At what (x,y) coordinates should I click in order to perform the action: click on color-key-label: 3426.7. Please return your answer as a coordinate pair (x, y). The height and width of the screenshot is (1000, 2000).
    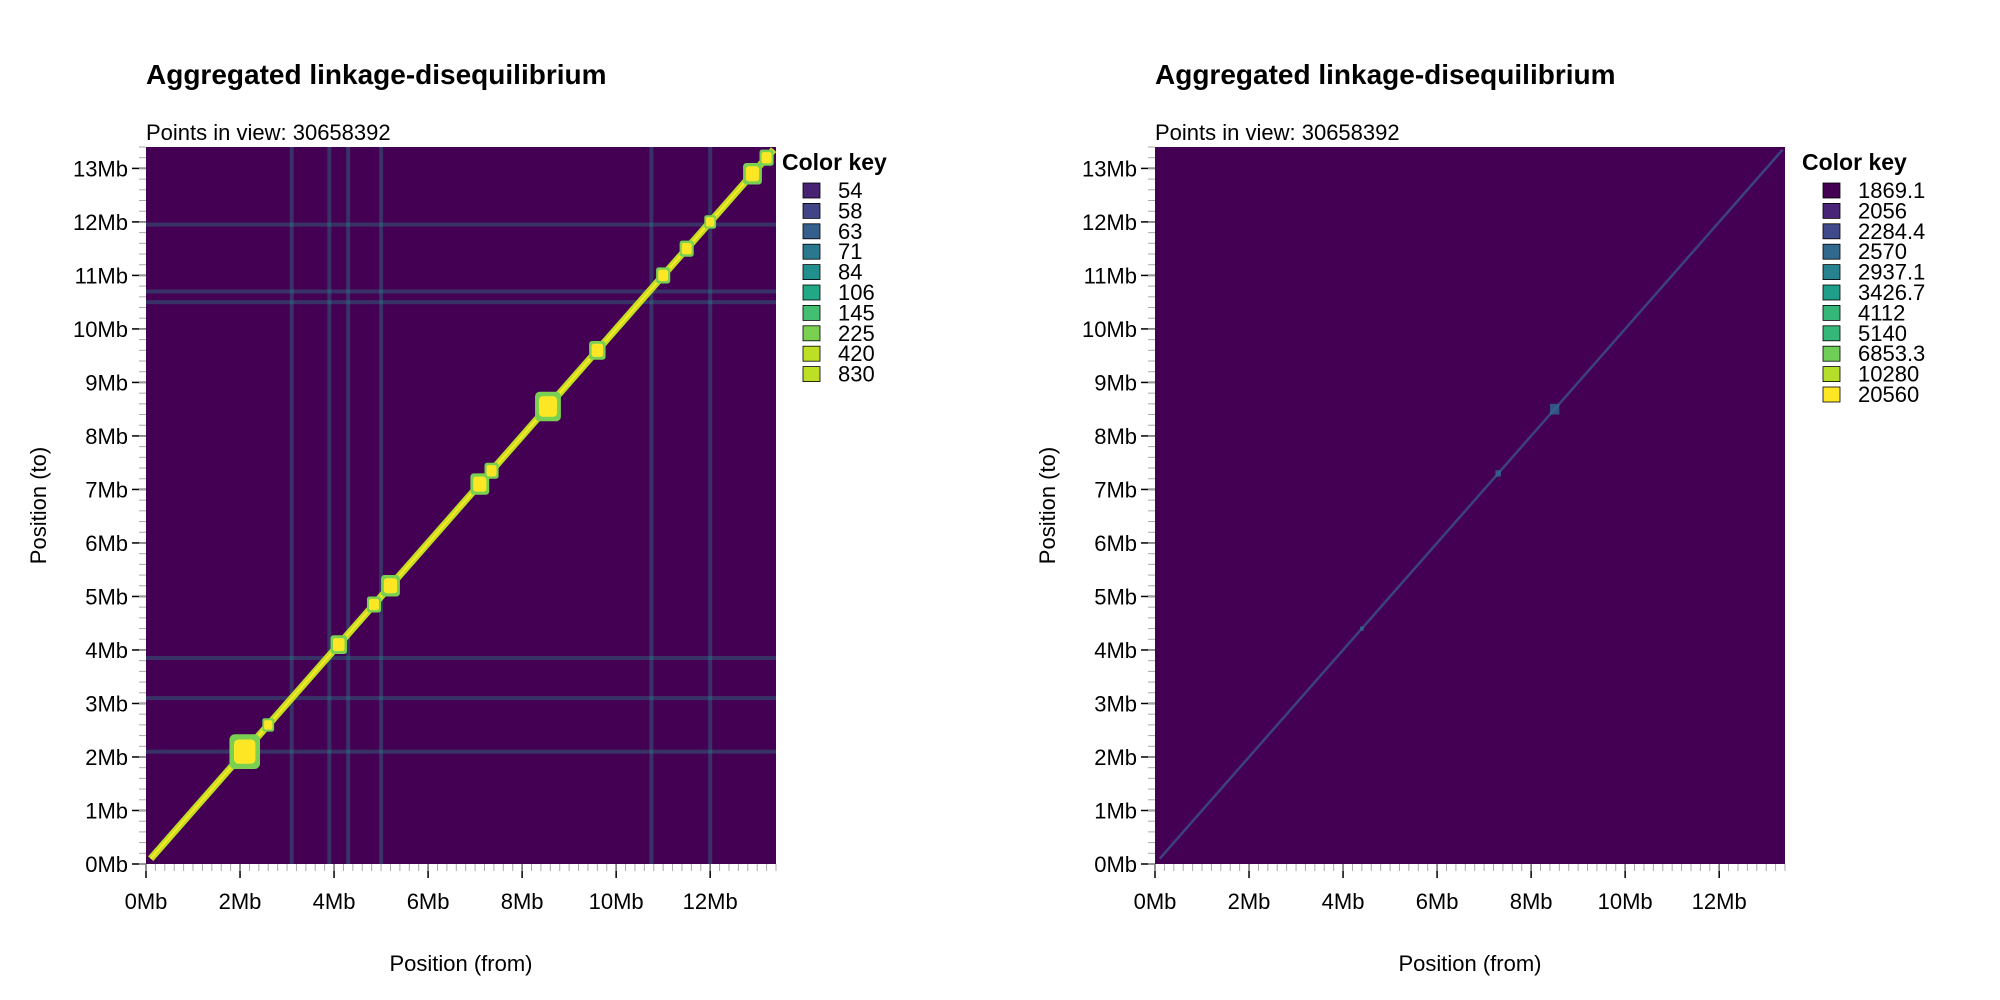
    Looking at the image, I should click on (1891, 292).